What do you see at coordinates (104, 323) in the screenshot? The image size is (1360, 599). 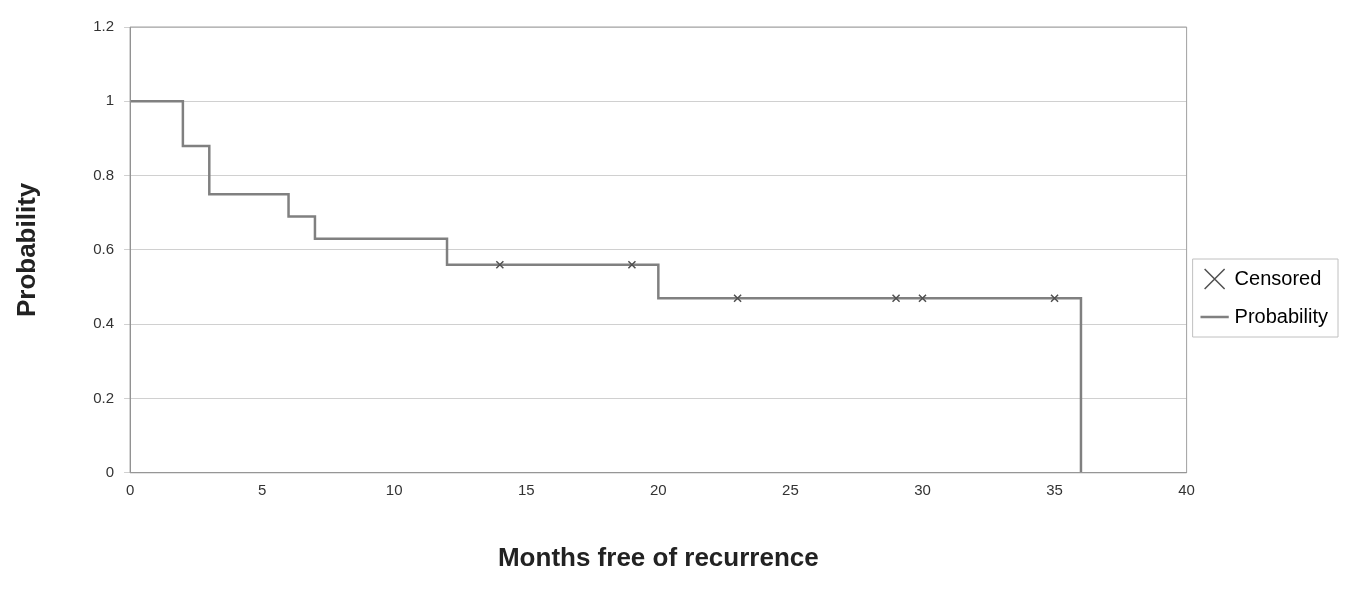 I see `y-tick-label: 0.4` at bounding box center [104, 323].